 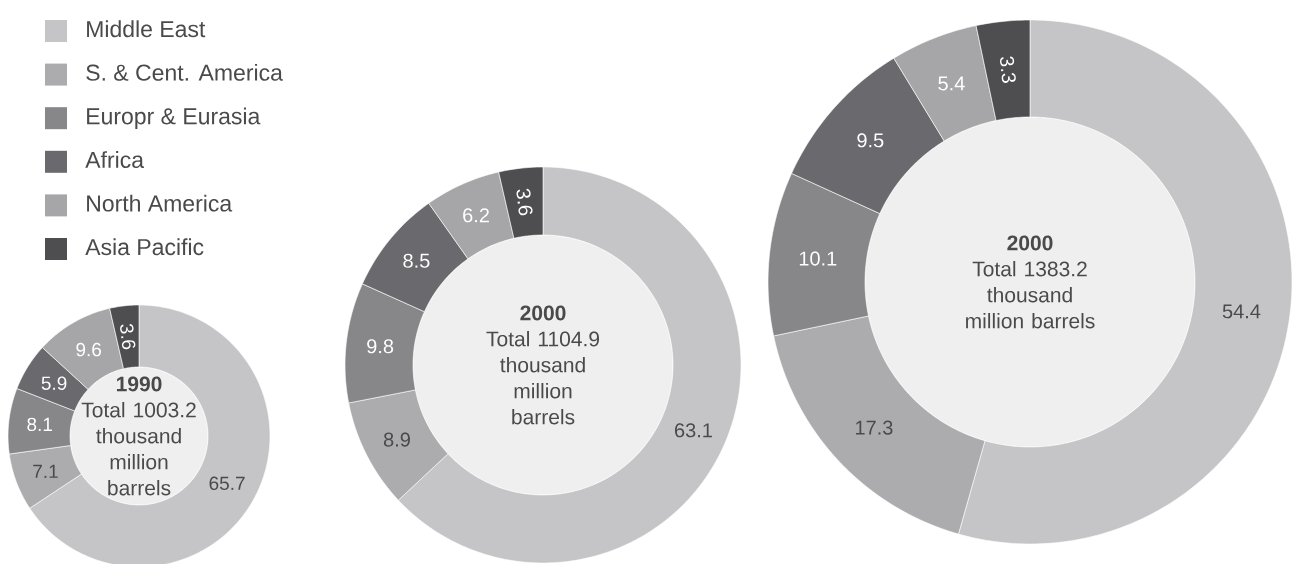 What do you see at coordinates (543, 378) in the screenshot?
I see `text: Total 1104.9 thousand million barrels` at bounding box center [543, 378].